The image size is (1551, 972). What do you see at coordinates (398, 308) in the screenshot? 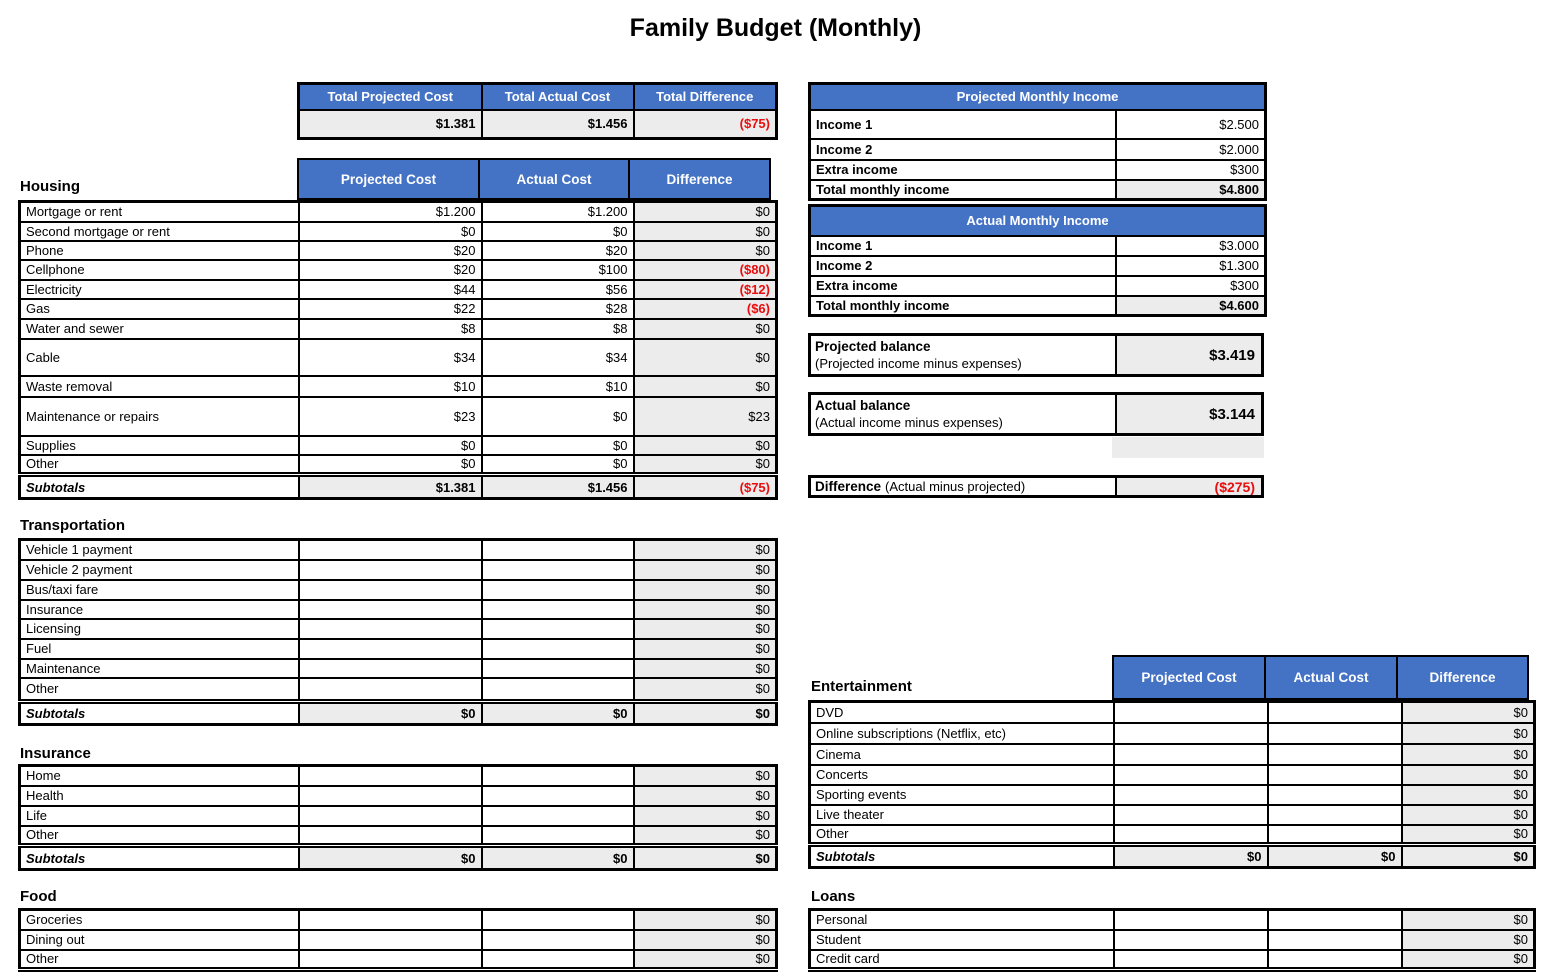
I see `housing-row-5: Gas $22 $28 ($6)` at bounding box center [398, 308].